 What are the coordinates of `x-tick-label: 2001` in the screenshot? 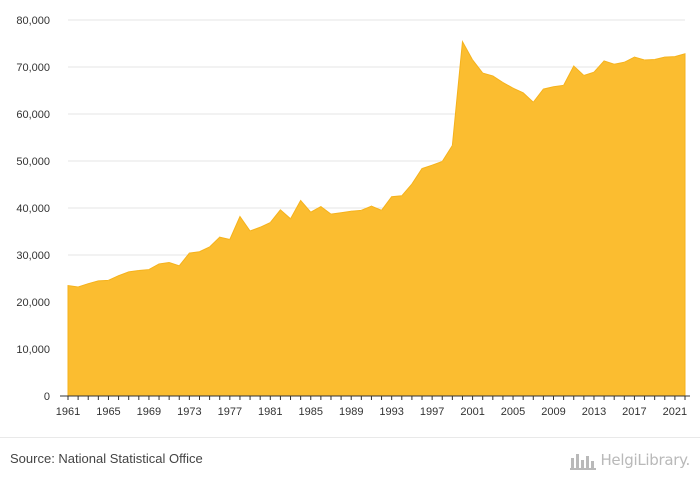 It's located at (472, 412).